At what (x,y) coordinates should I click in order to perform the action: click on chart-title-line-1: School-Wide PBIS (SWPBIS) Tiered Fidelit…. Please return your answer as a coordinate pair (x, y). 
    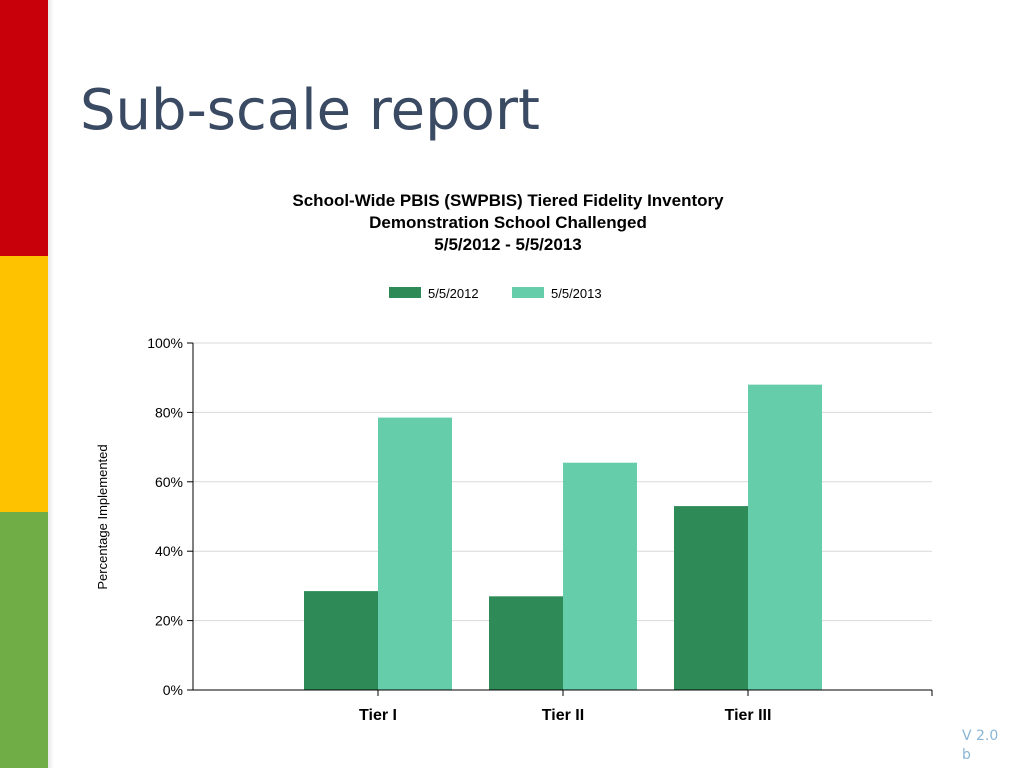
    Looking at the image, I should click on (508, 200).